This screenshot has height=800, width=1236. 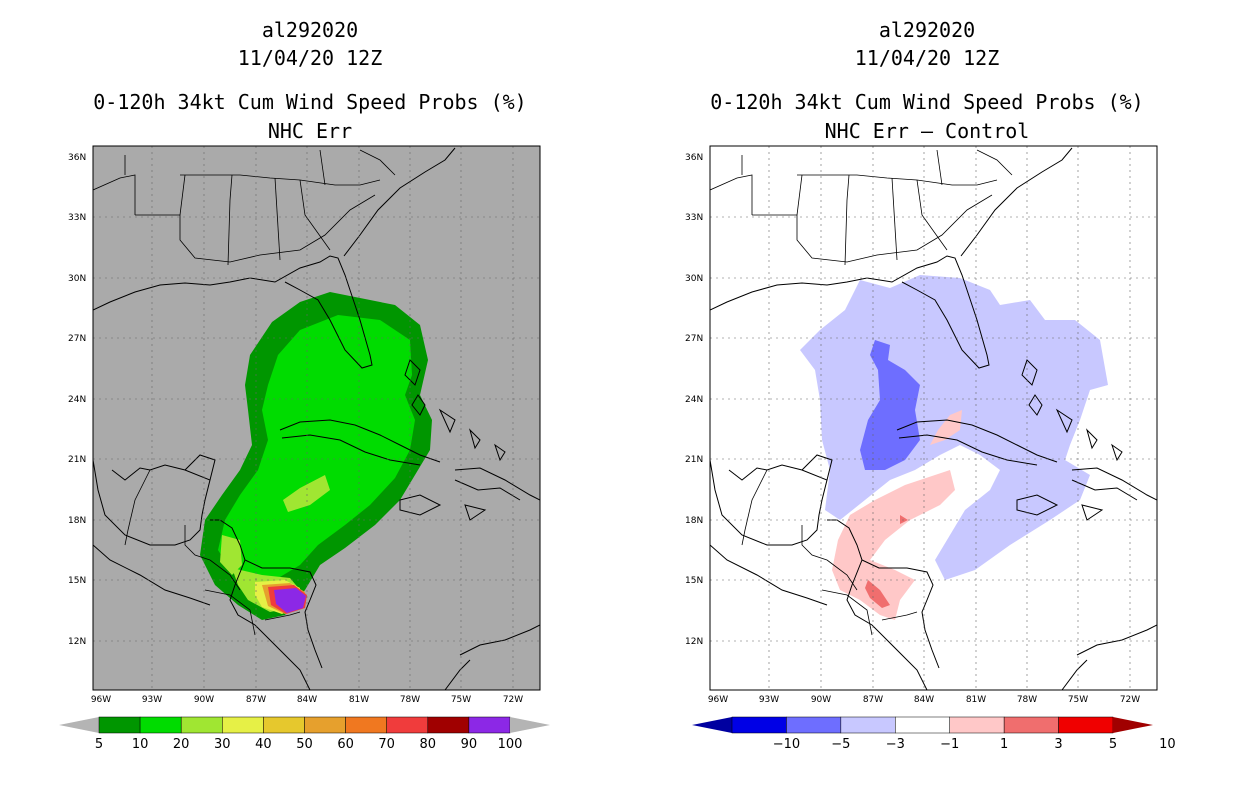 What do you see at coordinates (386, 744) in the screenshot?
I see `colorbar-label: 70` at bounding box center [386, 744].